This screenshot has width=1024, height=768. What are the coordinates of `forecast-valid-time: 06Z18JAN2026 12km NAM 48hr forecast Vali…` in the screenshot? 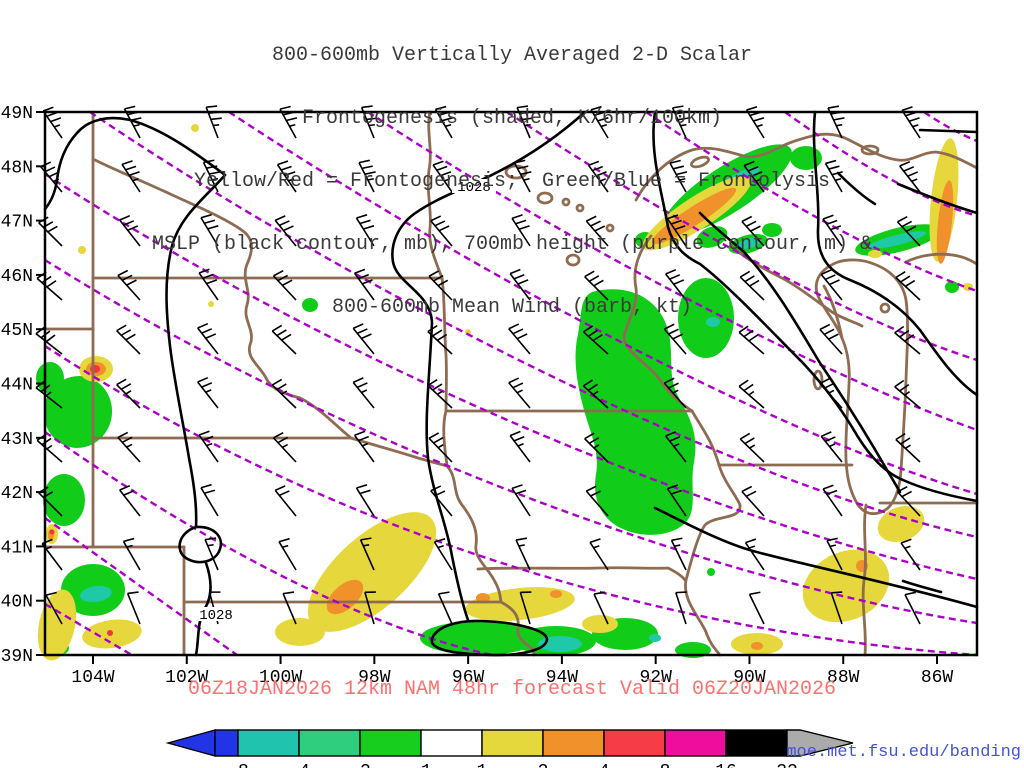 It's located at (512, 689).